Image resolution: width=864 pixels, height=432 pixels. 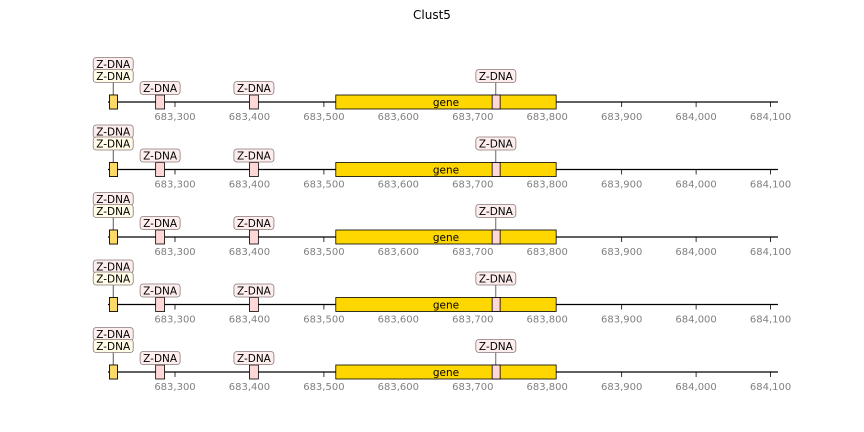 I want to click on figure-title: Clust5, so click(x=432, y=15).